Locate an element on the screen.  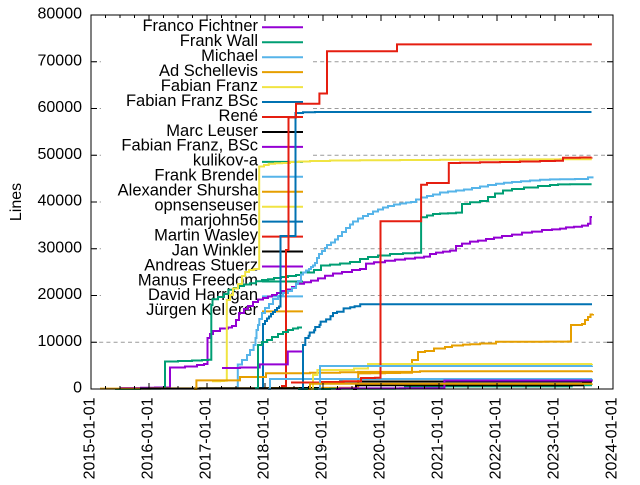
svg-text: Franco Fichtner is located at coordinates (200, 26).